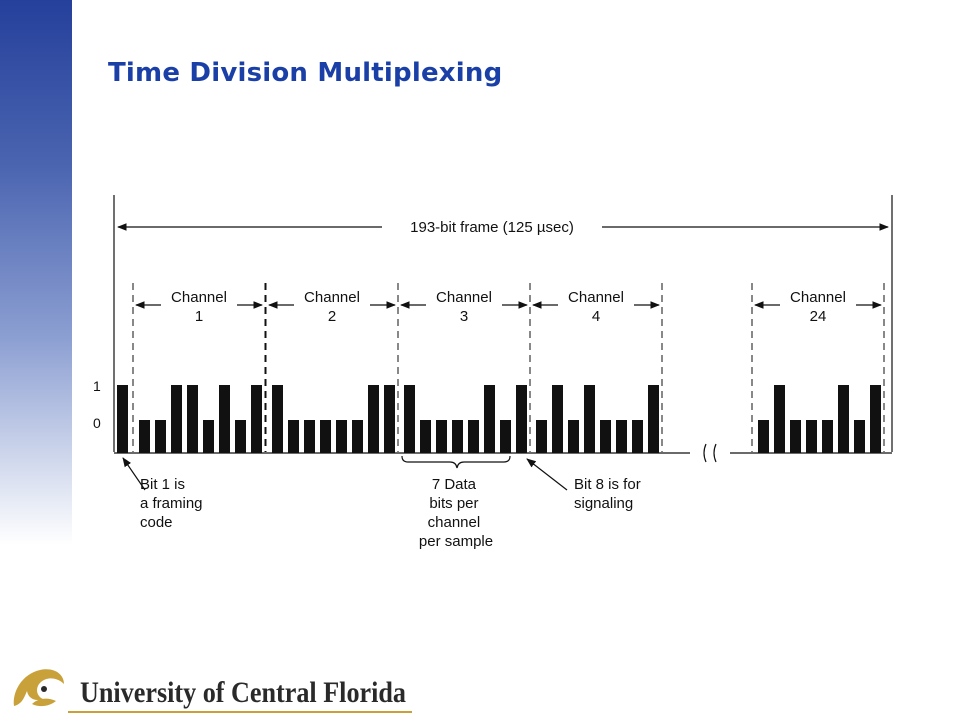 This screenshot has height=720, width=960. What do you see at coordinates (492, 227) in the screenshot?
I see `frame-label: 193-bit frame (125 µsec)` at bounding box center [492, 227].